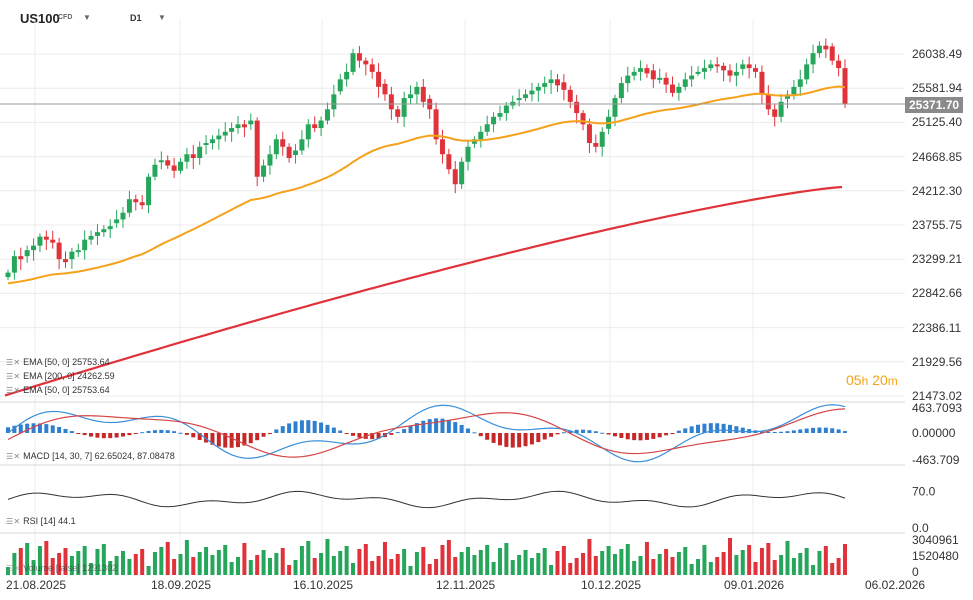 This screenshot has width=973, height=600. Describe the element at coordinates (937, 408) in the screenshot. I see `macd-tick-label: 463.7093` at that location.